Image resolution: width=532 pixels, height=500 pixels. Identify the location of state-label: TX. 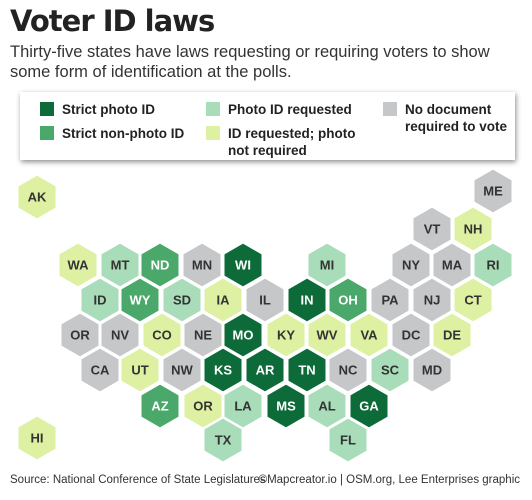
(223, 440).